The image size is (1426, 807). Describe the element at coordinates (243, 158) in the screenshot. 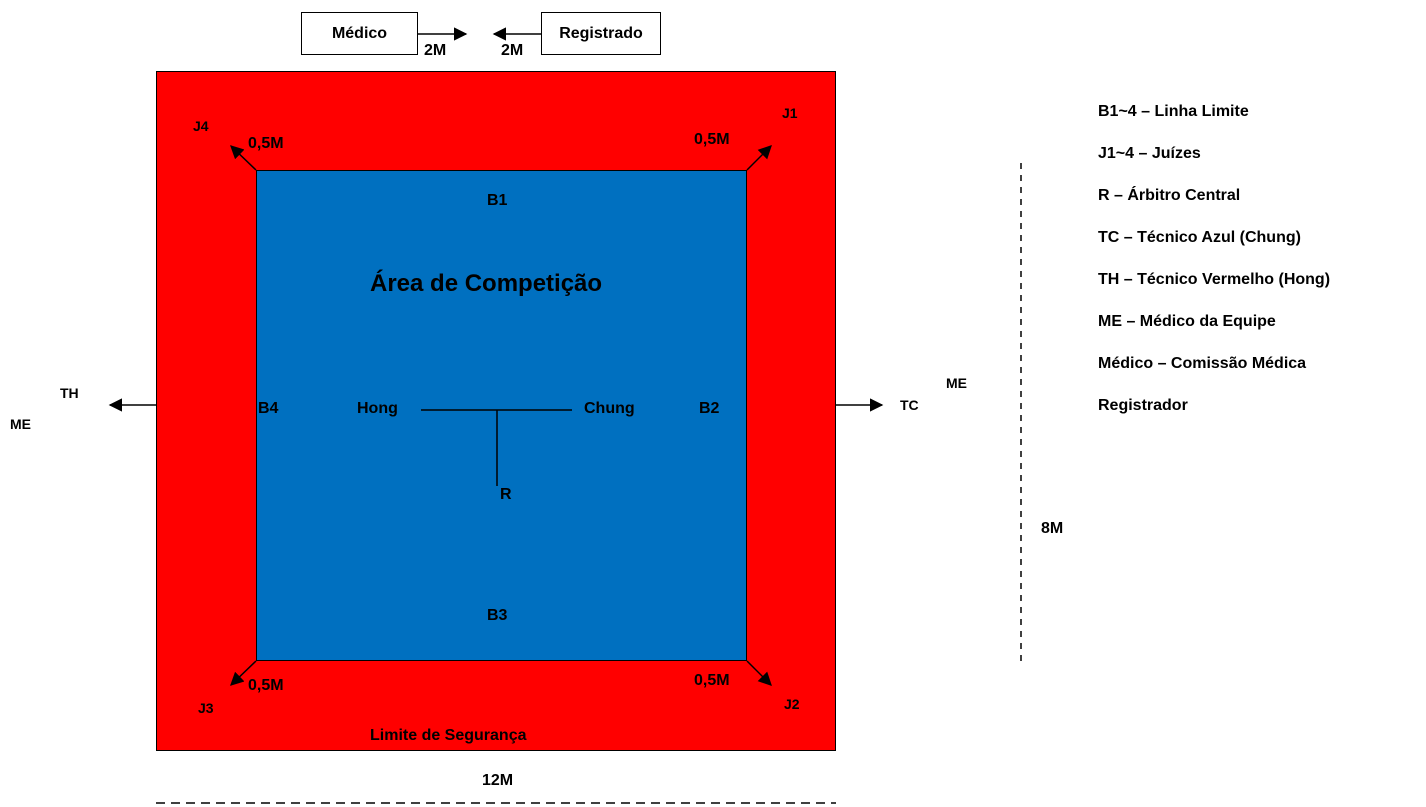

I see `corner-arrow-tl` at that location.